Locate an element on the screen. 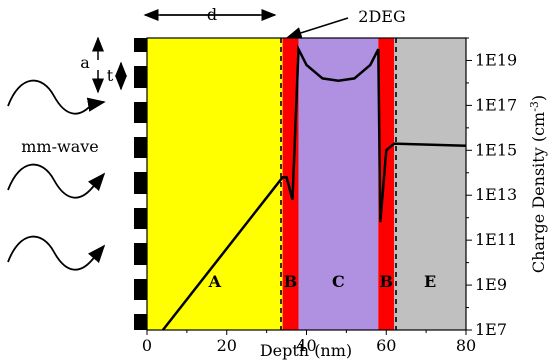  y-axis-title-superscript: -3 is located at coordinates (534, 106).